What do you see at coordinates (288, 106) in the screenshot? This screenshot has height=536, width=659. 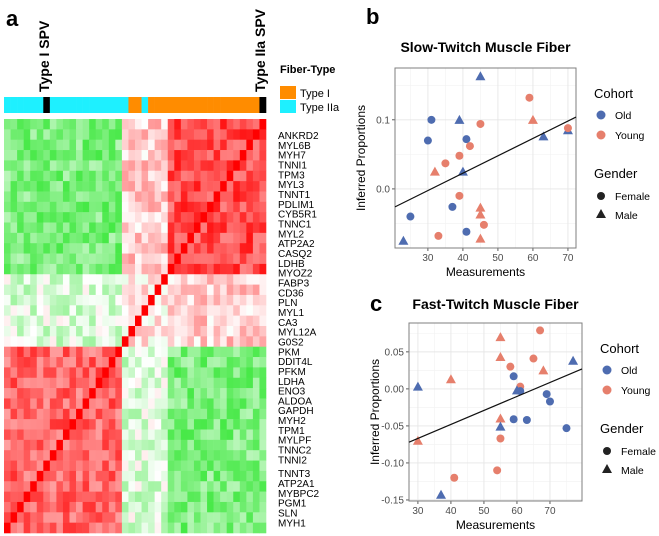 I see `type-iia-swatch` at bounding box center [288, 106].